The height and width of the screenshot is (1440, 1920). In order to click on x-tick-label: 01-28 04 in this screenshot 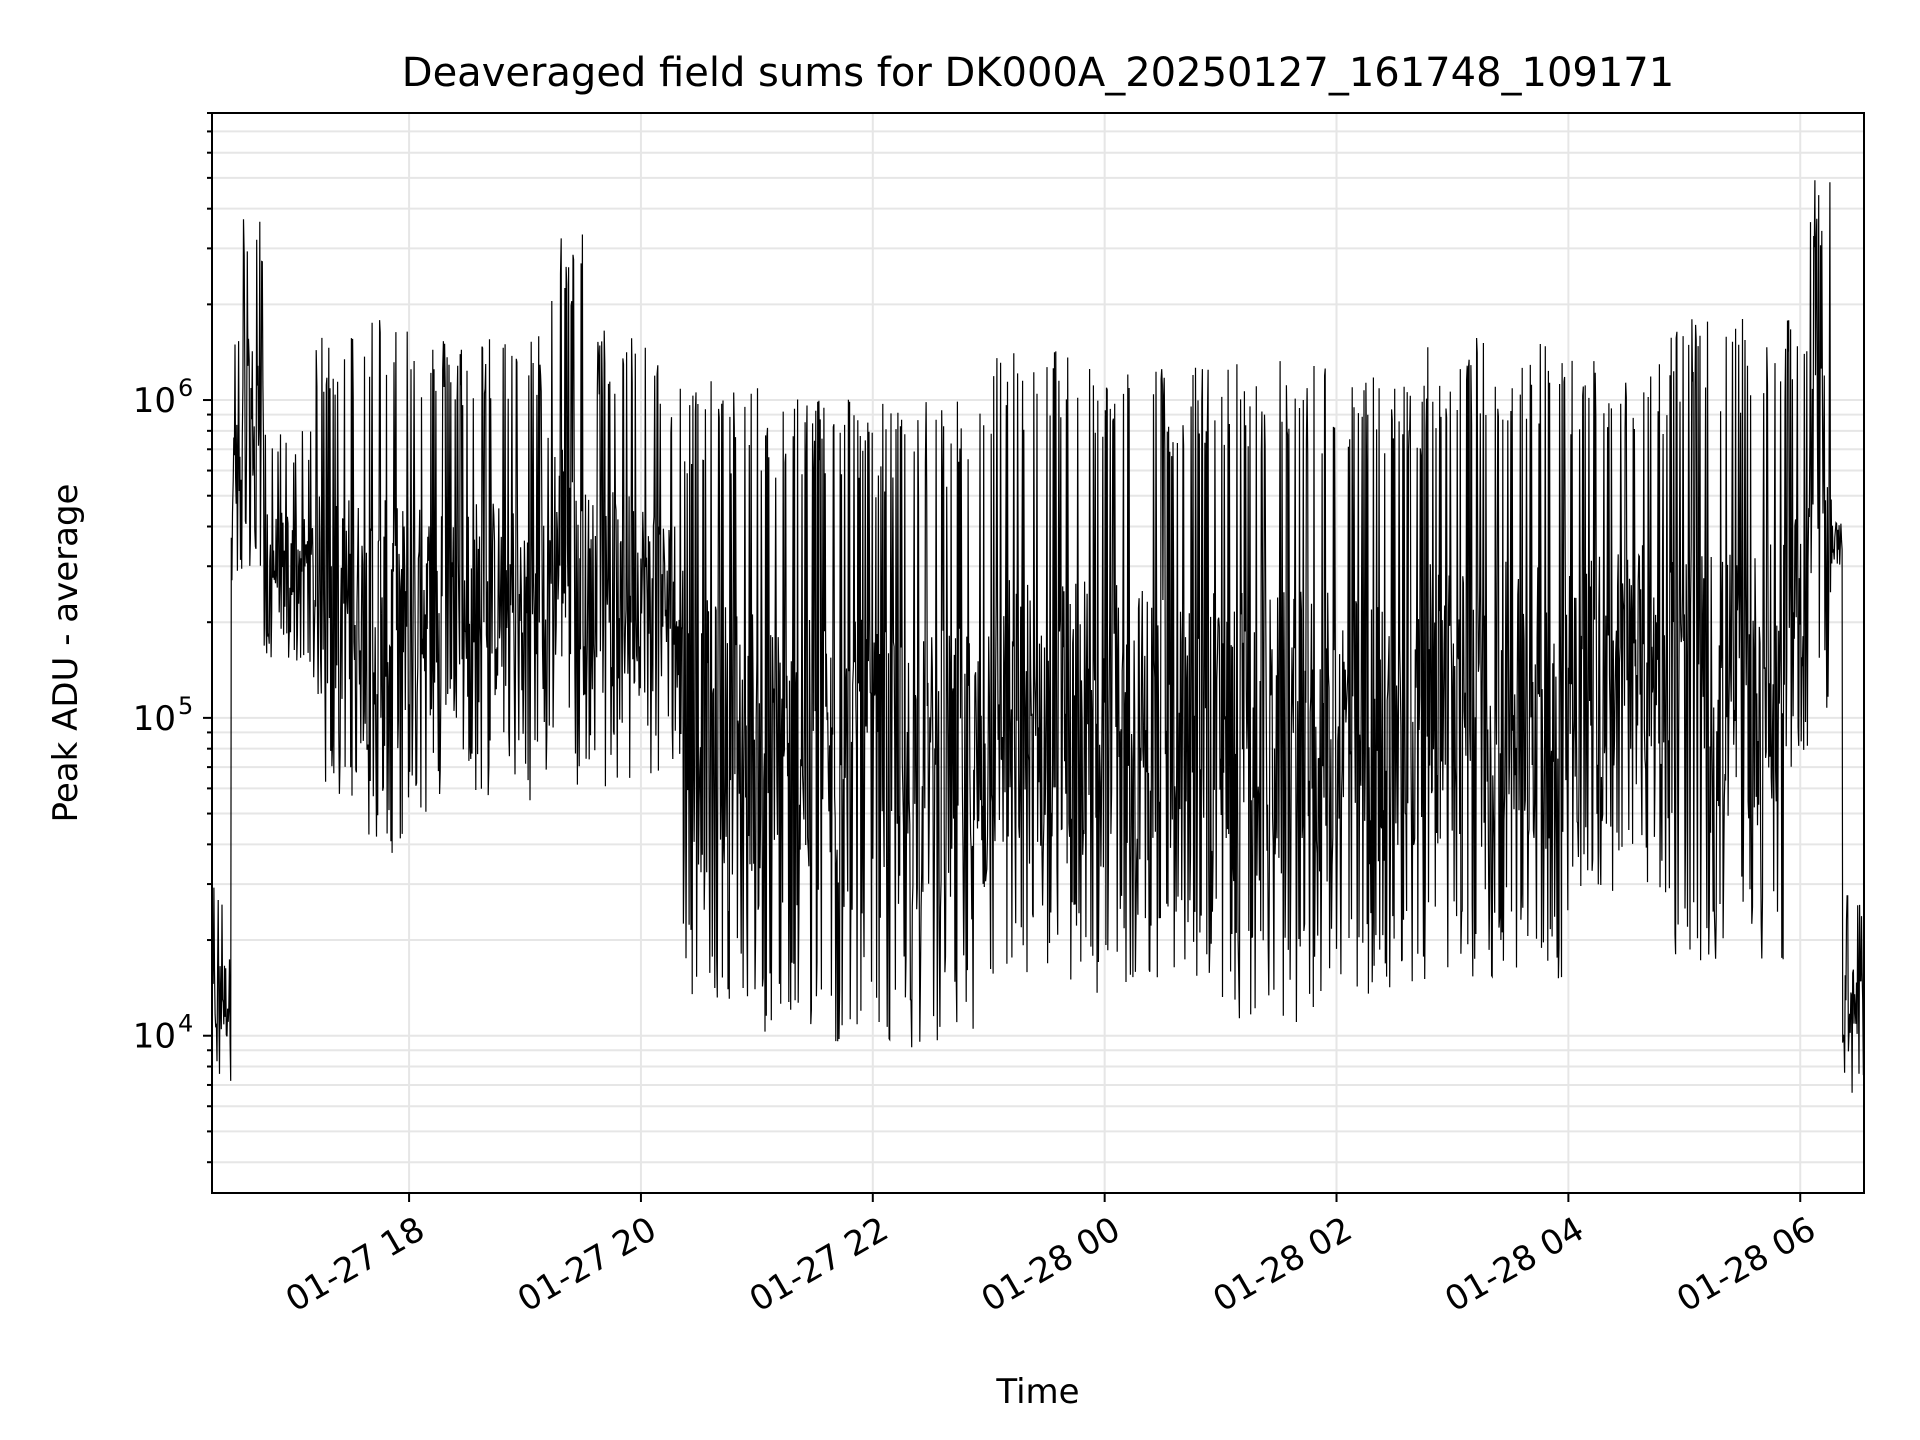, I will do `click(1514, 1264)`.